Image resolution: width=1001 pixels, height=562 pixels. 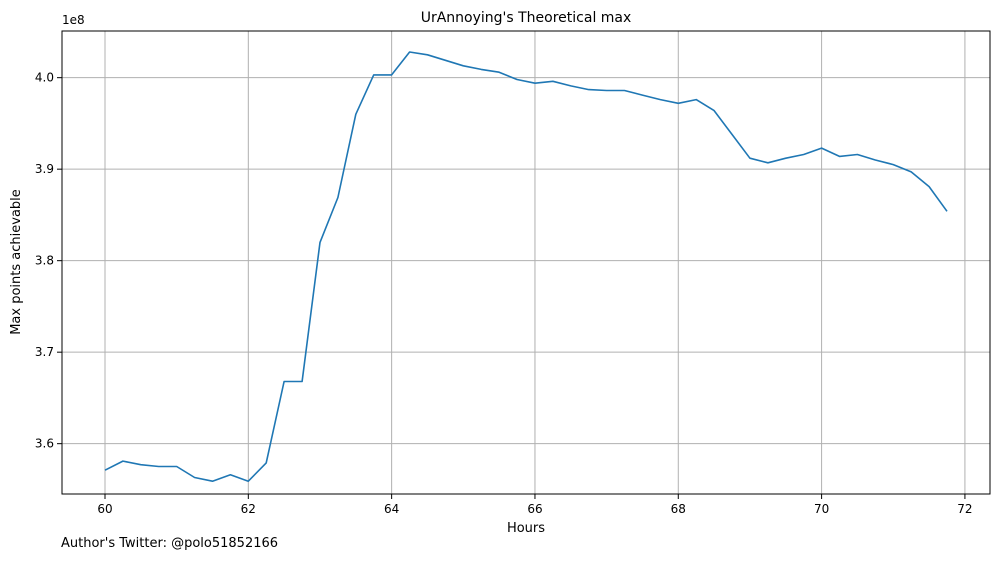 I want to click on x-tick-label: 62, so click(x=248, y=509).